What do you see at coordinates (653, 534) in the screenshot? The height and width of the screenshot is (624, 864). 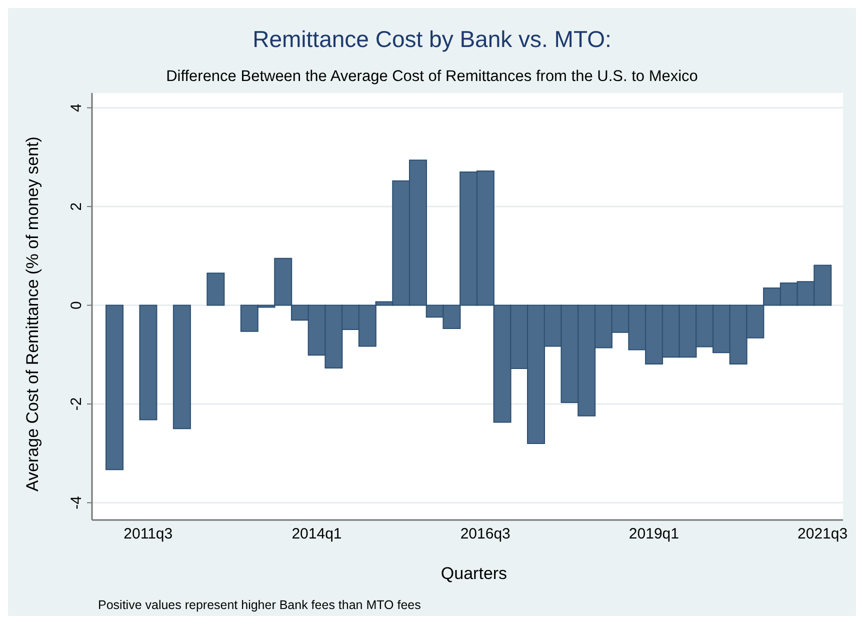 I see `x-tick-label: 2019q1` at bounding box center [653, 534].